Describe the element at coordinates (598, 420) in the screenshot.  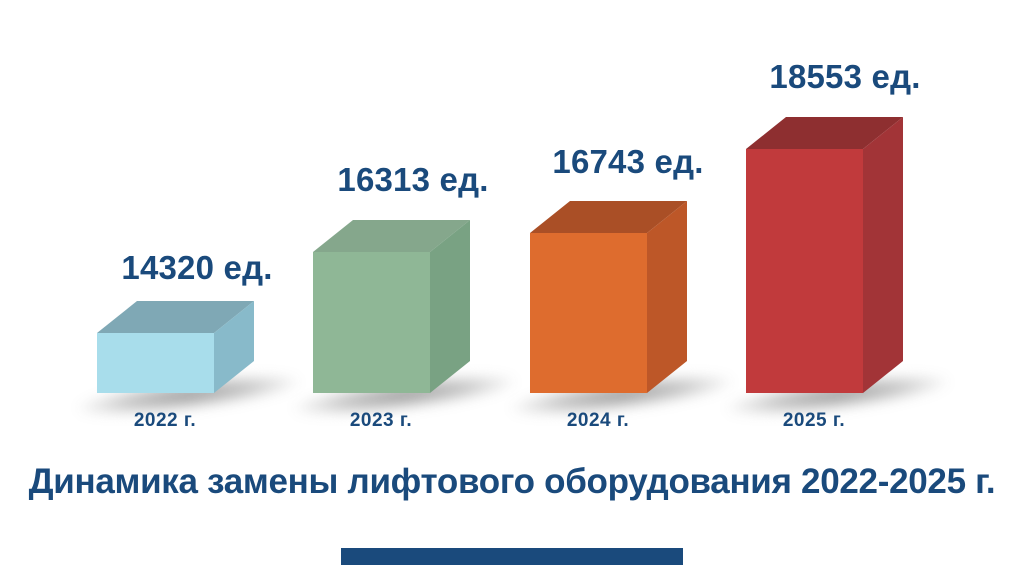
I see `bar-year-label: 2024 г.` at that location.